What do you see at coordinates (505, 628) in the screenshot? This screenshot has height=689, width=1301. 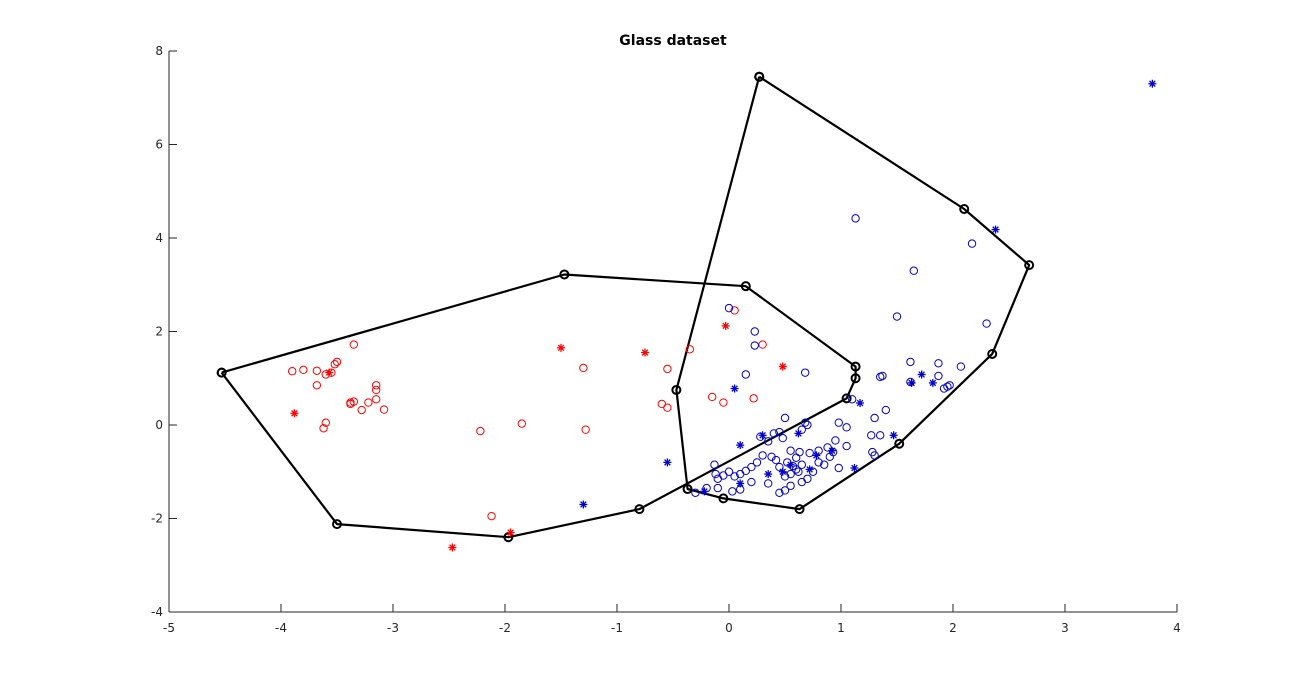 I see `x-tick-label: -2` at bounding box center [505, 628].